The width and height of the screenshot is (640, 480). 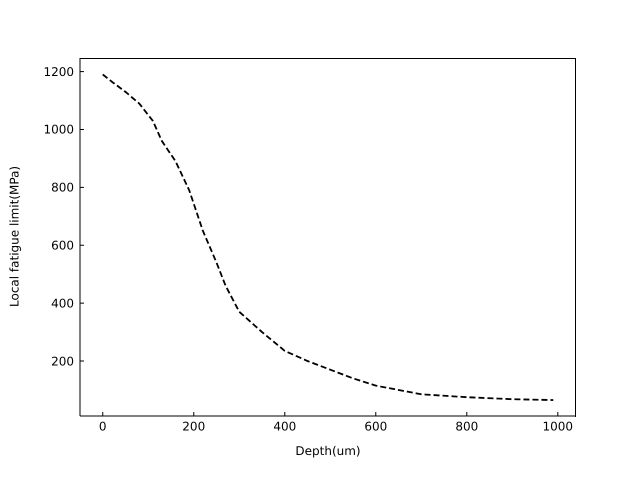 What do you see at coordinates (62, 245) in the screenshot?
I see `y-tick-label: 600` at bounding box center [62, 245].